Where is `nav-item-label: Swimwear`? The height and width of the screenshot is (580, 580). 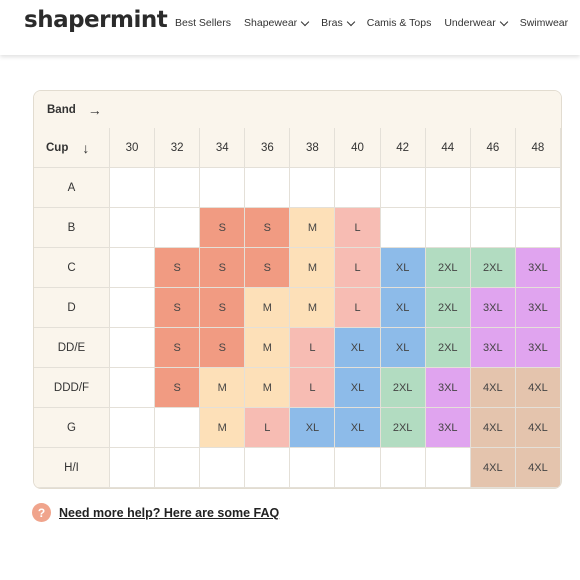 nav-item-label: Swimwear is located at coordinates (544, 23).